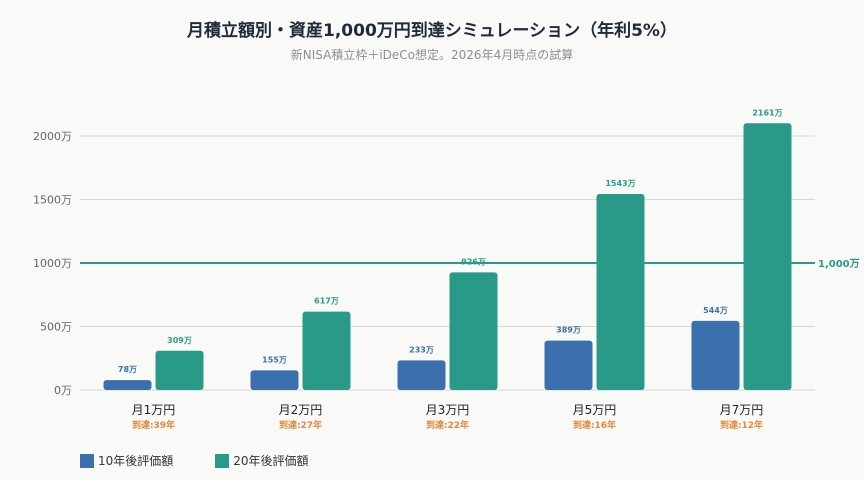  What do you see at coordinates (300, 425) in the screenshot?
I see `reach-label: 到達:27年` at bounding box center [300, 425].